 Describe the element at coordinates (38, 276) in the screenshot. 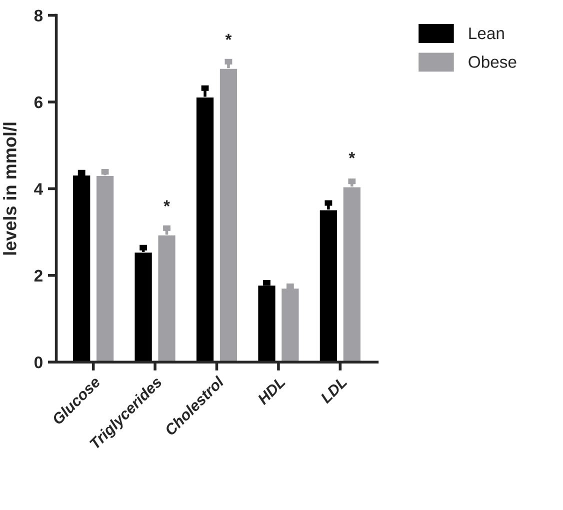

I see `y-tick-label: 2` at that location.